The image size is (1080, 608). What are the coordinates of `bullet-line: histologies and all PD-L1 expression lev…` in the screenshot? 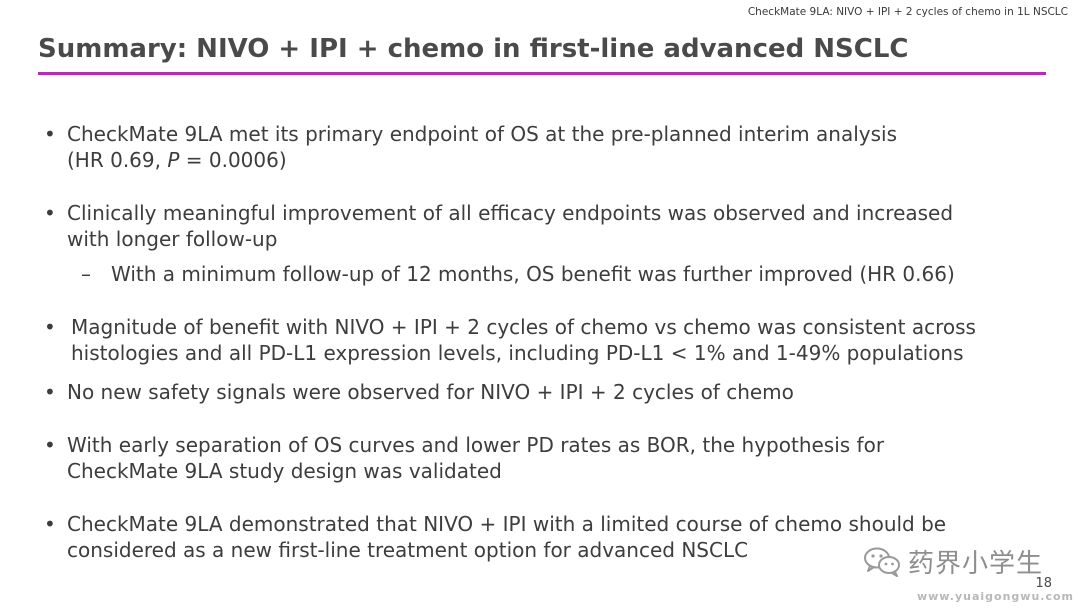 It's located at (517, 353).